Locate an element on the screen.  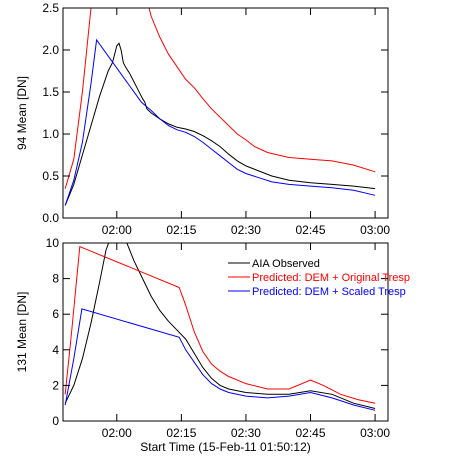
y-tick-label: 6 is located at coordinates (55, 314).